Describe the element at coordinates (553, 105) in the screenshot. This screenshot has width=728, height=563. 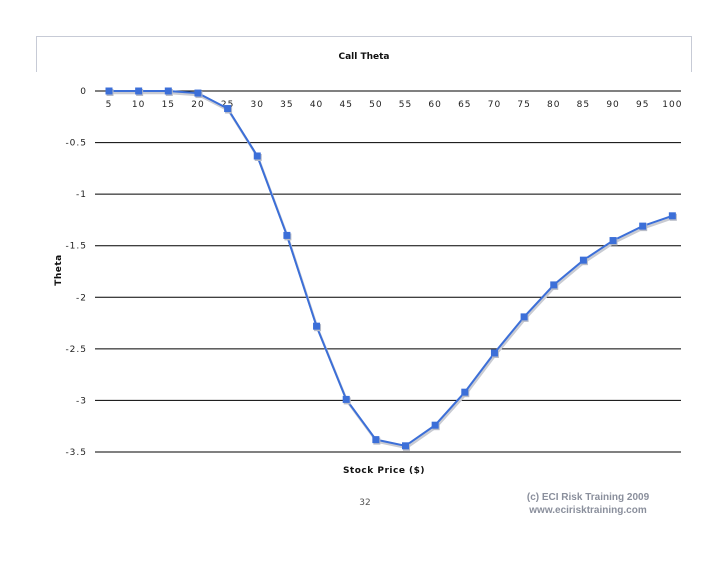
I see `x-tick-label: 80` at that location.